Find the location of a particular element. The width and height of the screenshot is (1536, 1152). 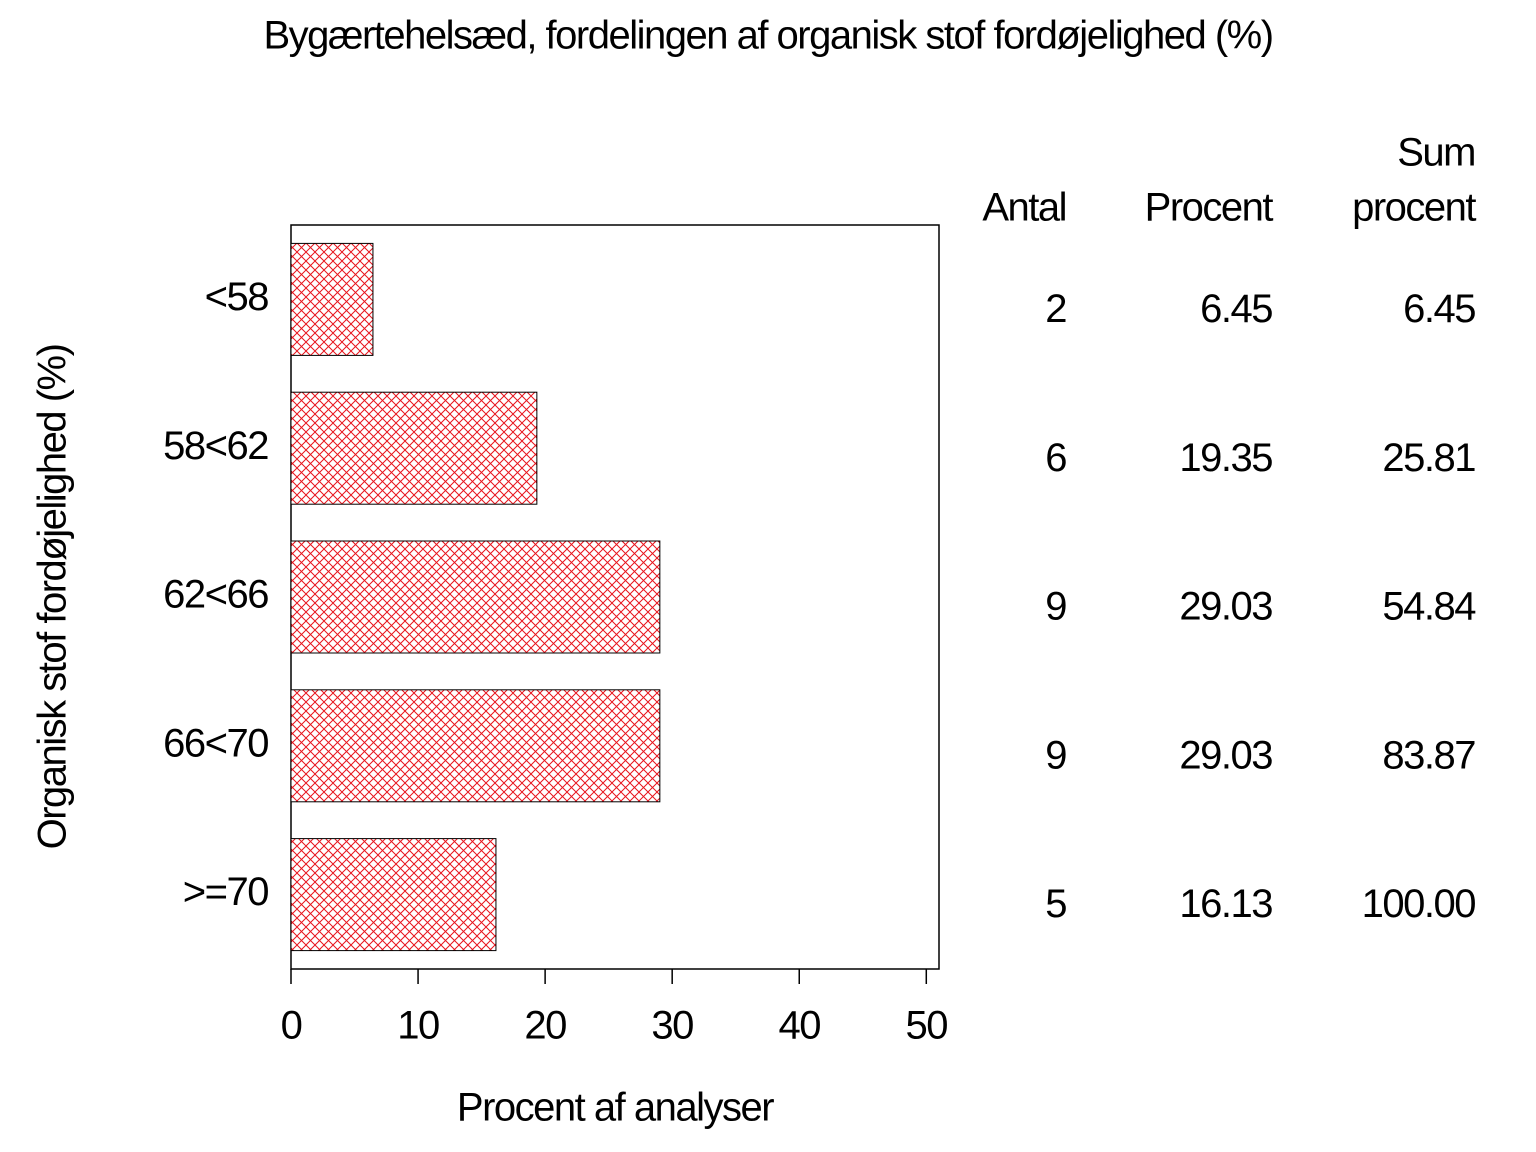

y-tick-label: 66<70 is located at coordinates (215, 743).